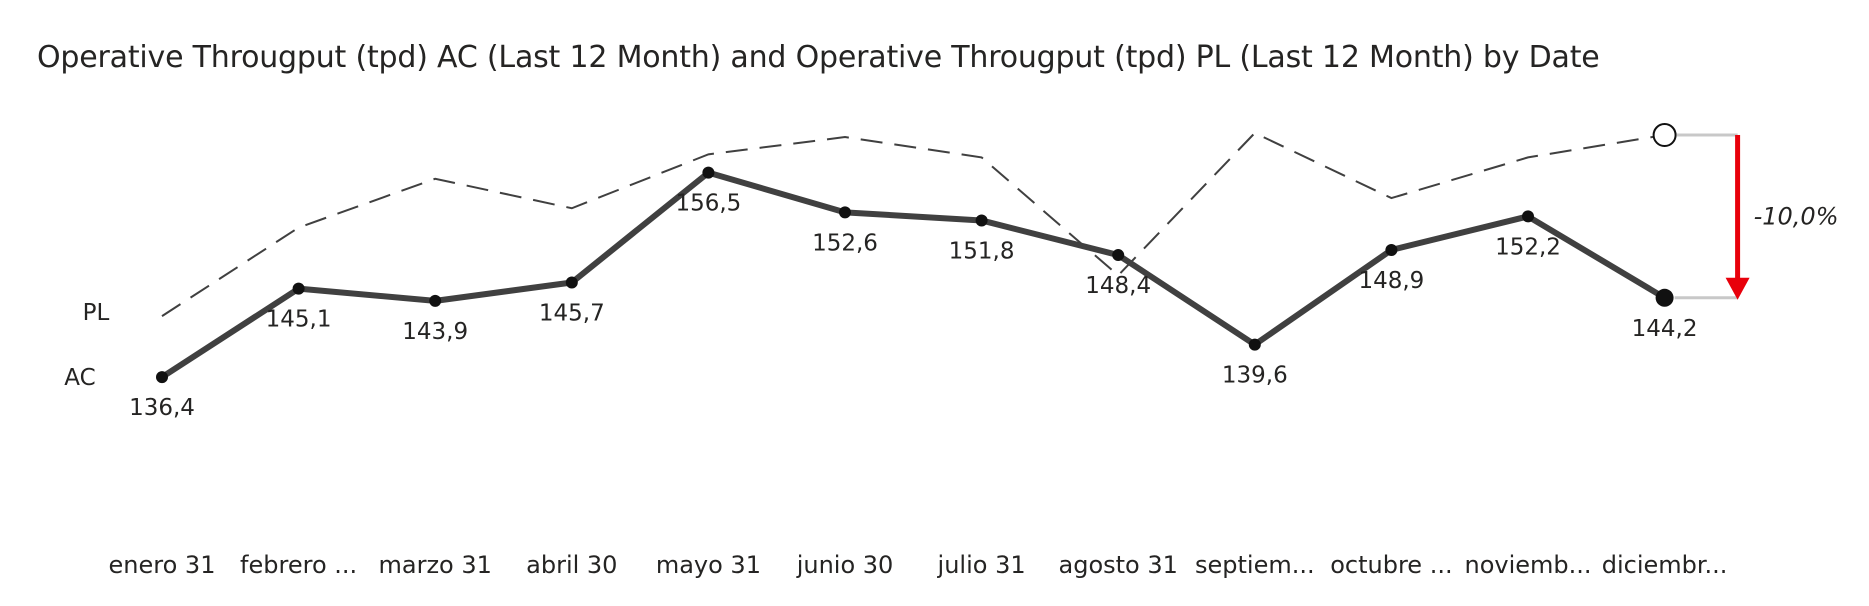 Image resolution: width=1869 pixels, height=606 pixels. I want to click on variance-arrow-head, so click(1737, 288).